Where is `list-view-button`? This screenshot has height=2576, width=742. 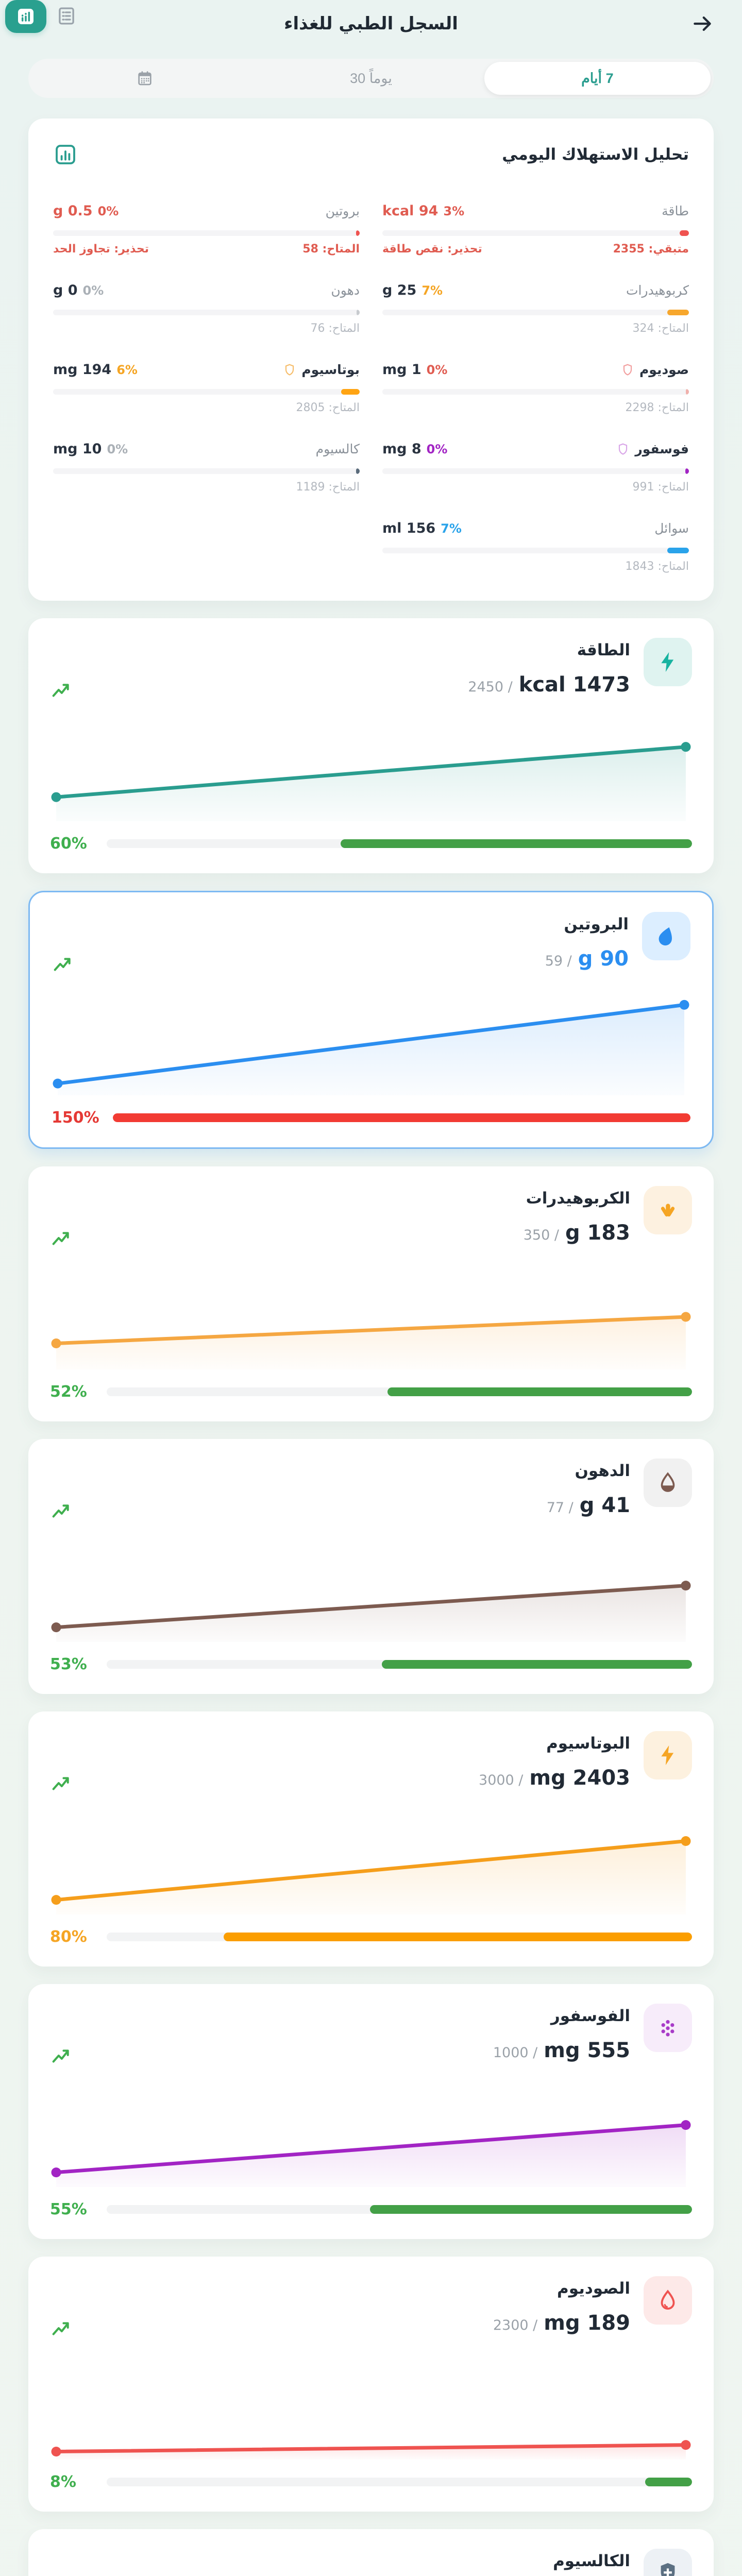 list-view-button is located at coordinates (66, 16).